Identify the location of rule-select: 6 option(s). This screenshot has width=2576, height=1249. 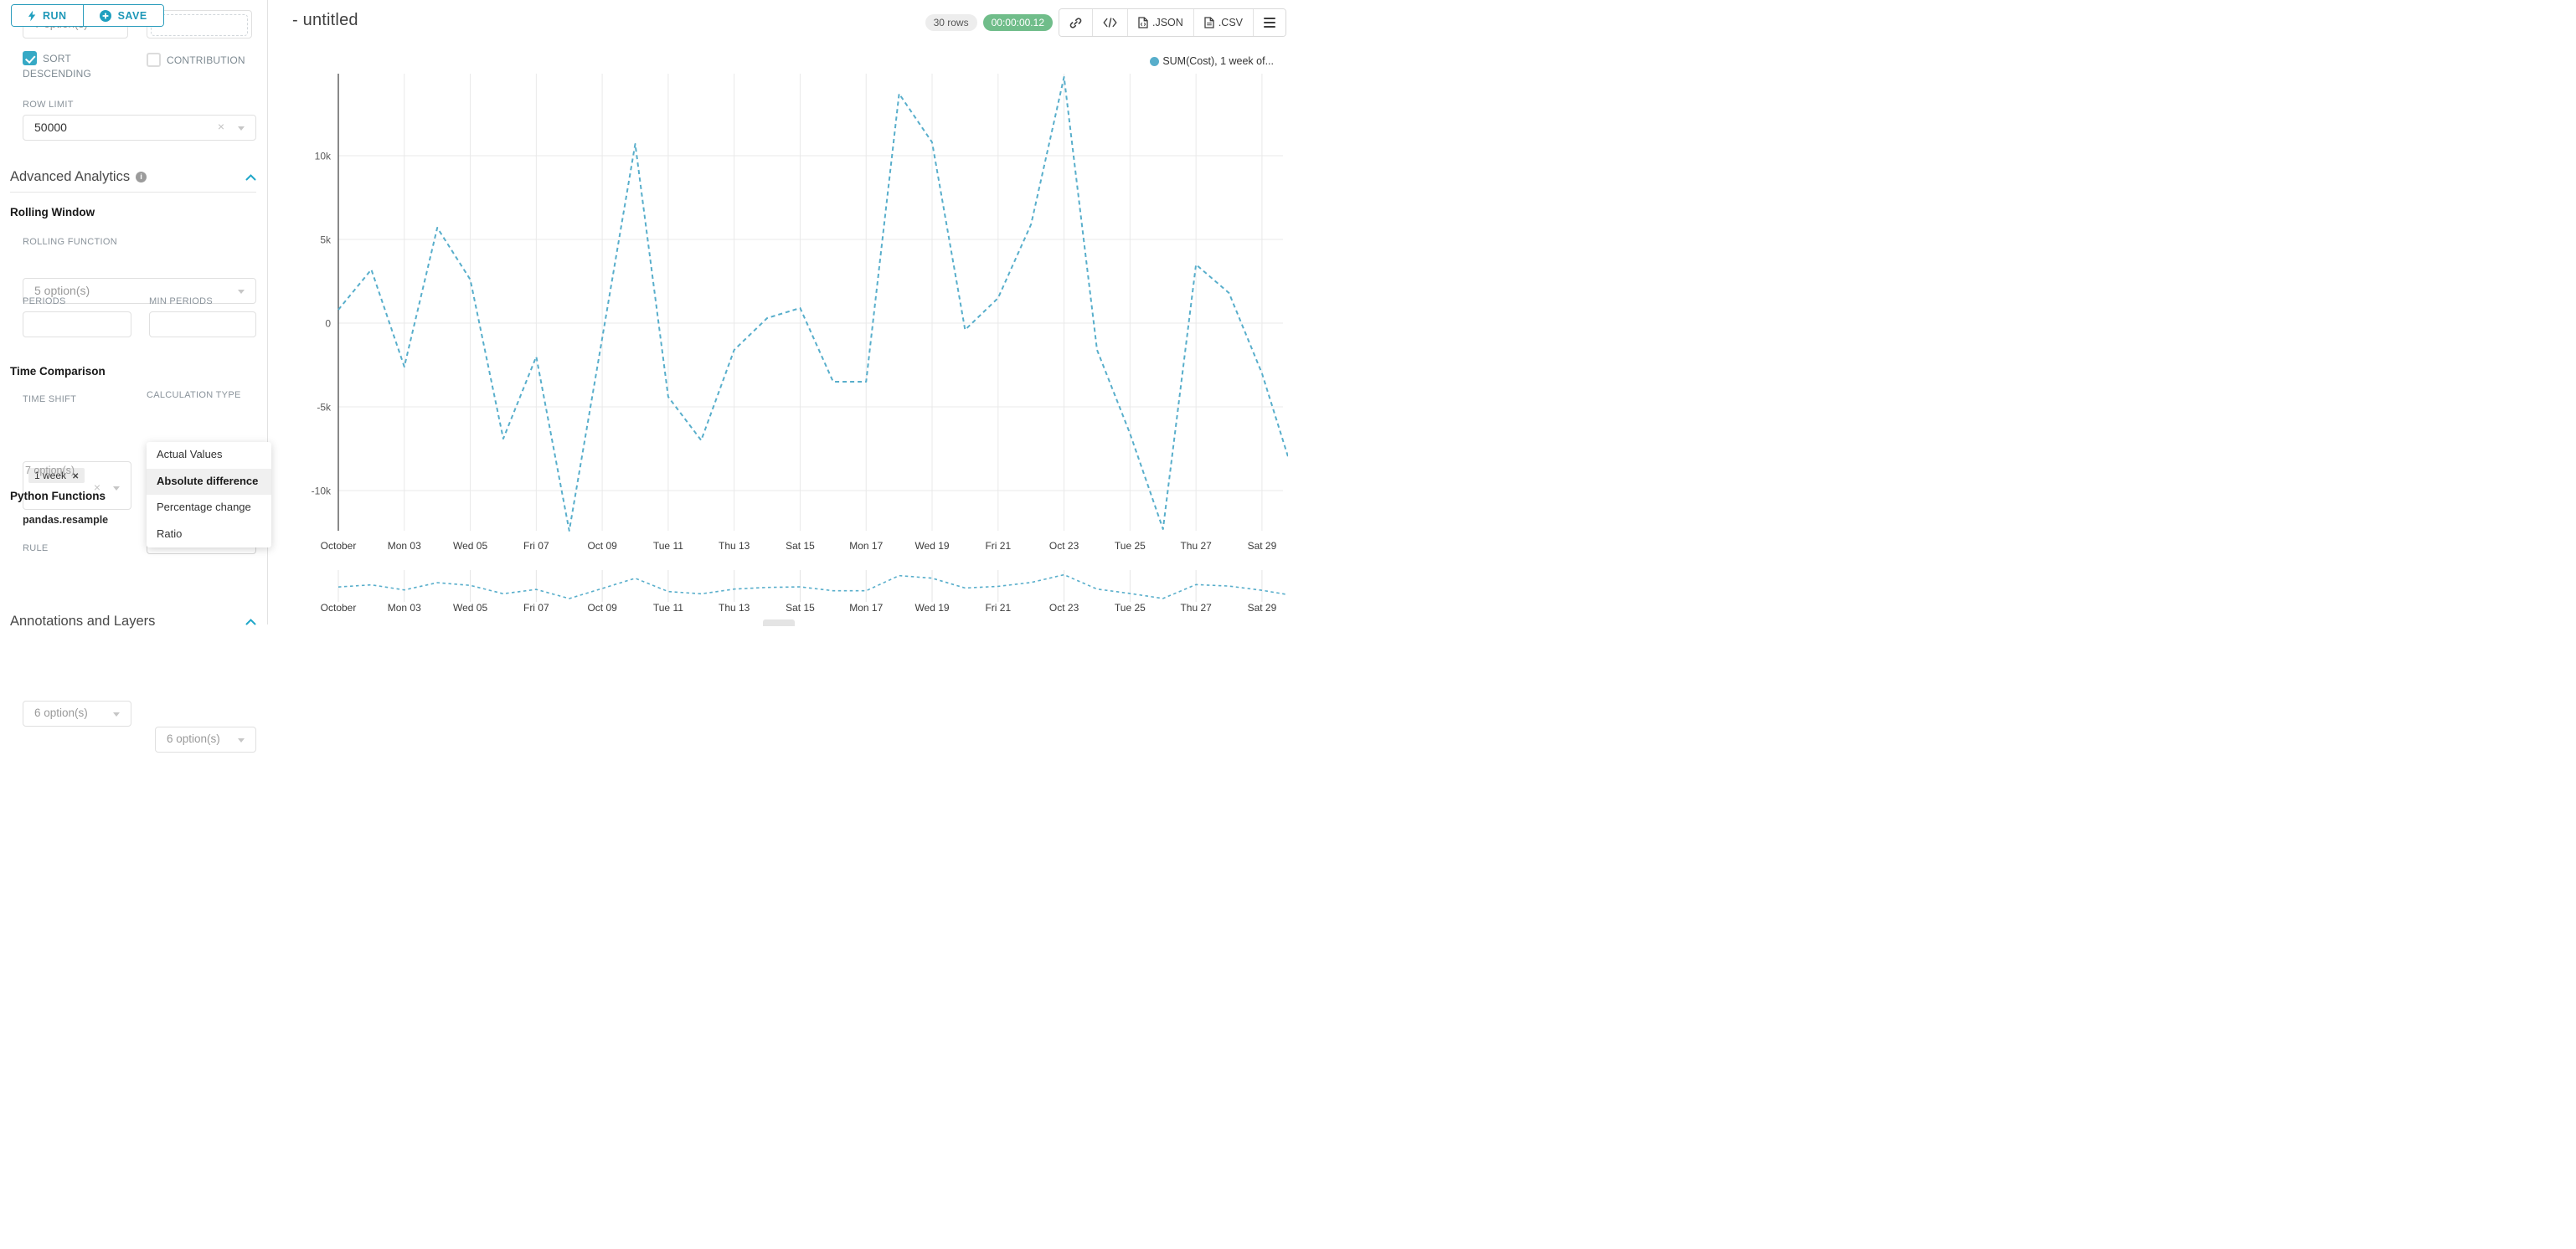
(77, 714).